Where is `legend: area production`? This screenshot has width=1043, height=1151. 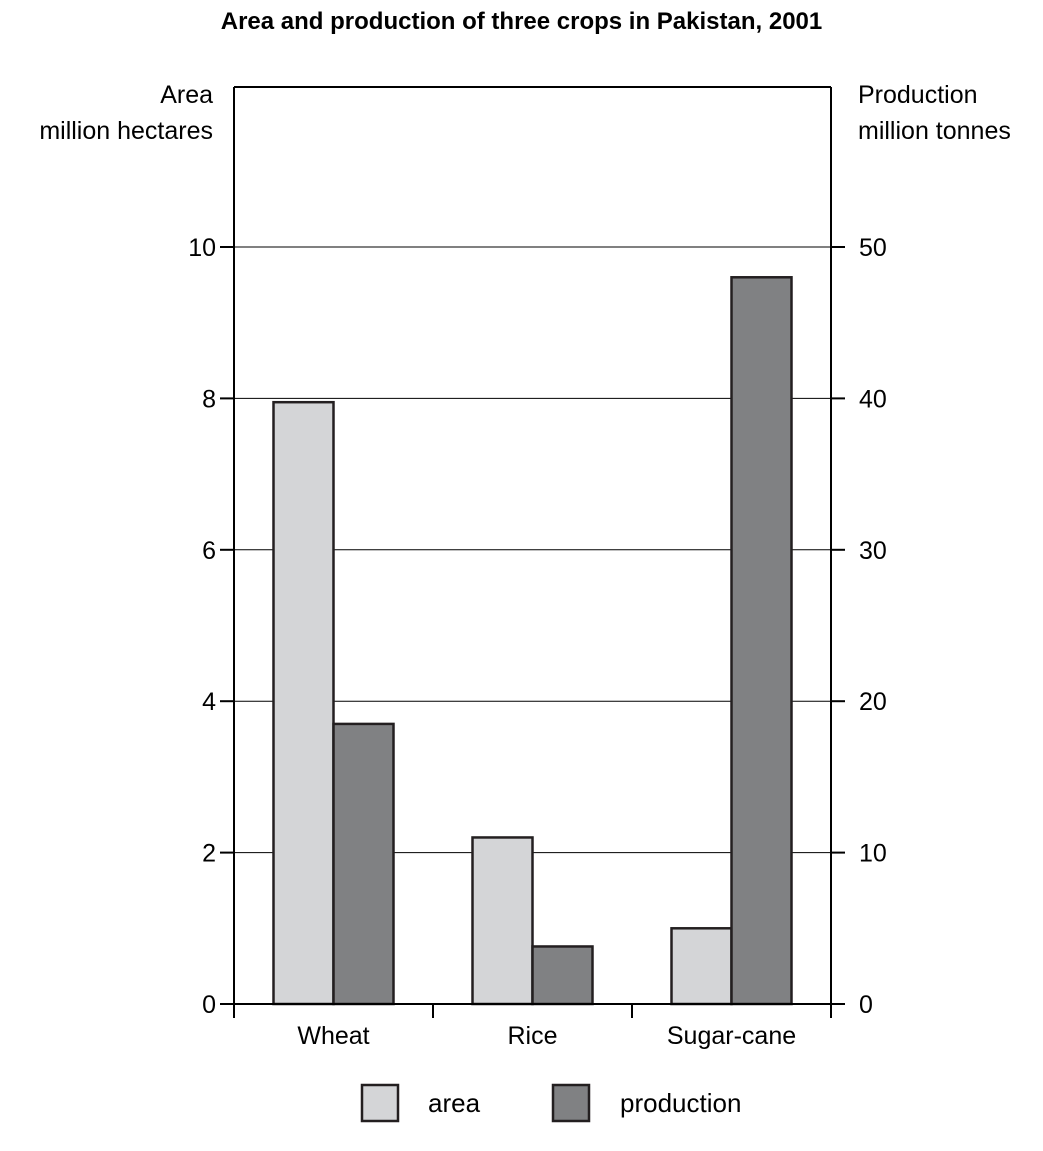 legend: area production is located at coordinates (550, 1103).